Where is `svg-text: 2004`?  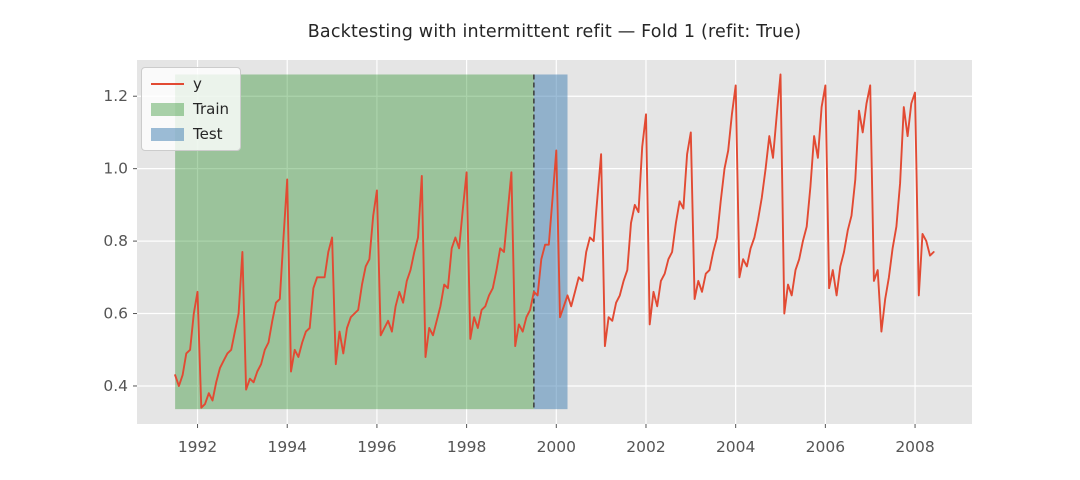 svg-text: 2004 is located at coordinates (735, 447).